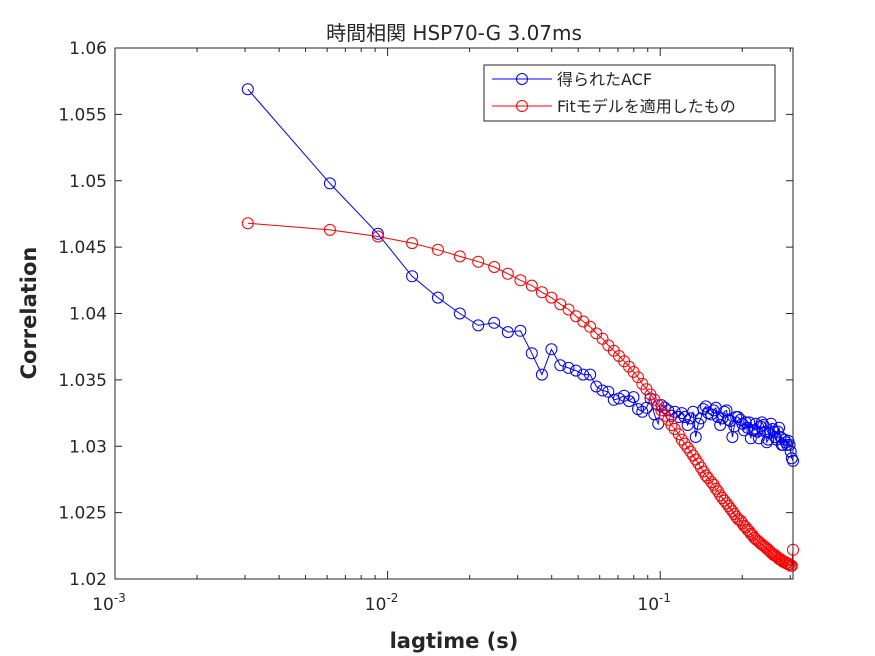  I want to click on y-tick-label-7: 1.055, so click(82, 115).